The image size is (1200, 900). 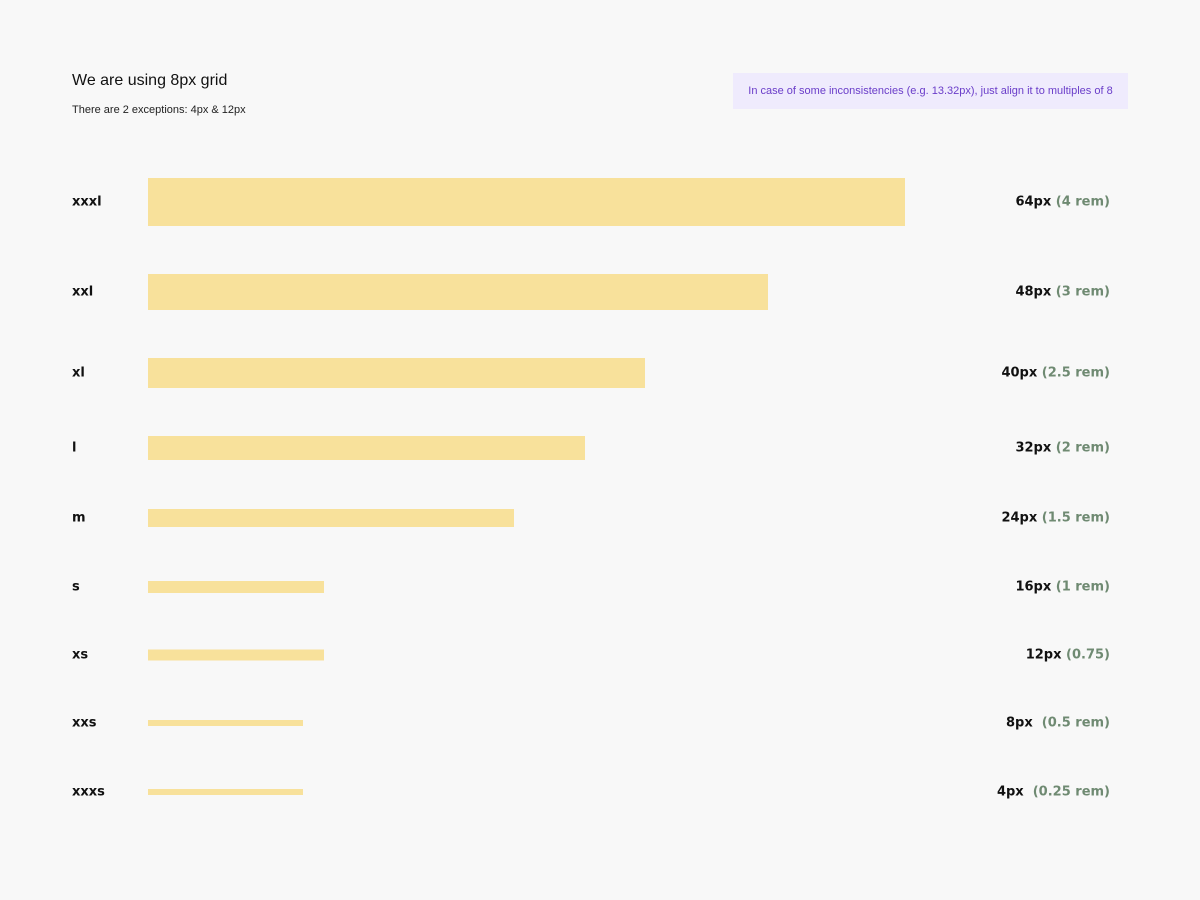 What do you see at coordinates (1033, 448) in the screenshot?
I see `spacing-px: 32px` at bounding box center [1033, 448].